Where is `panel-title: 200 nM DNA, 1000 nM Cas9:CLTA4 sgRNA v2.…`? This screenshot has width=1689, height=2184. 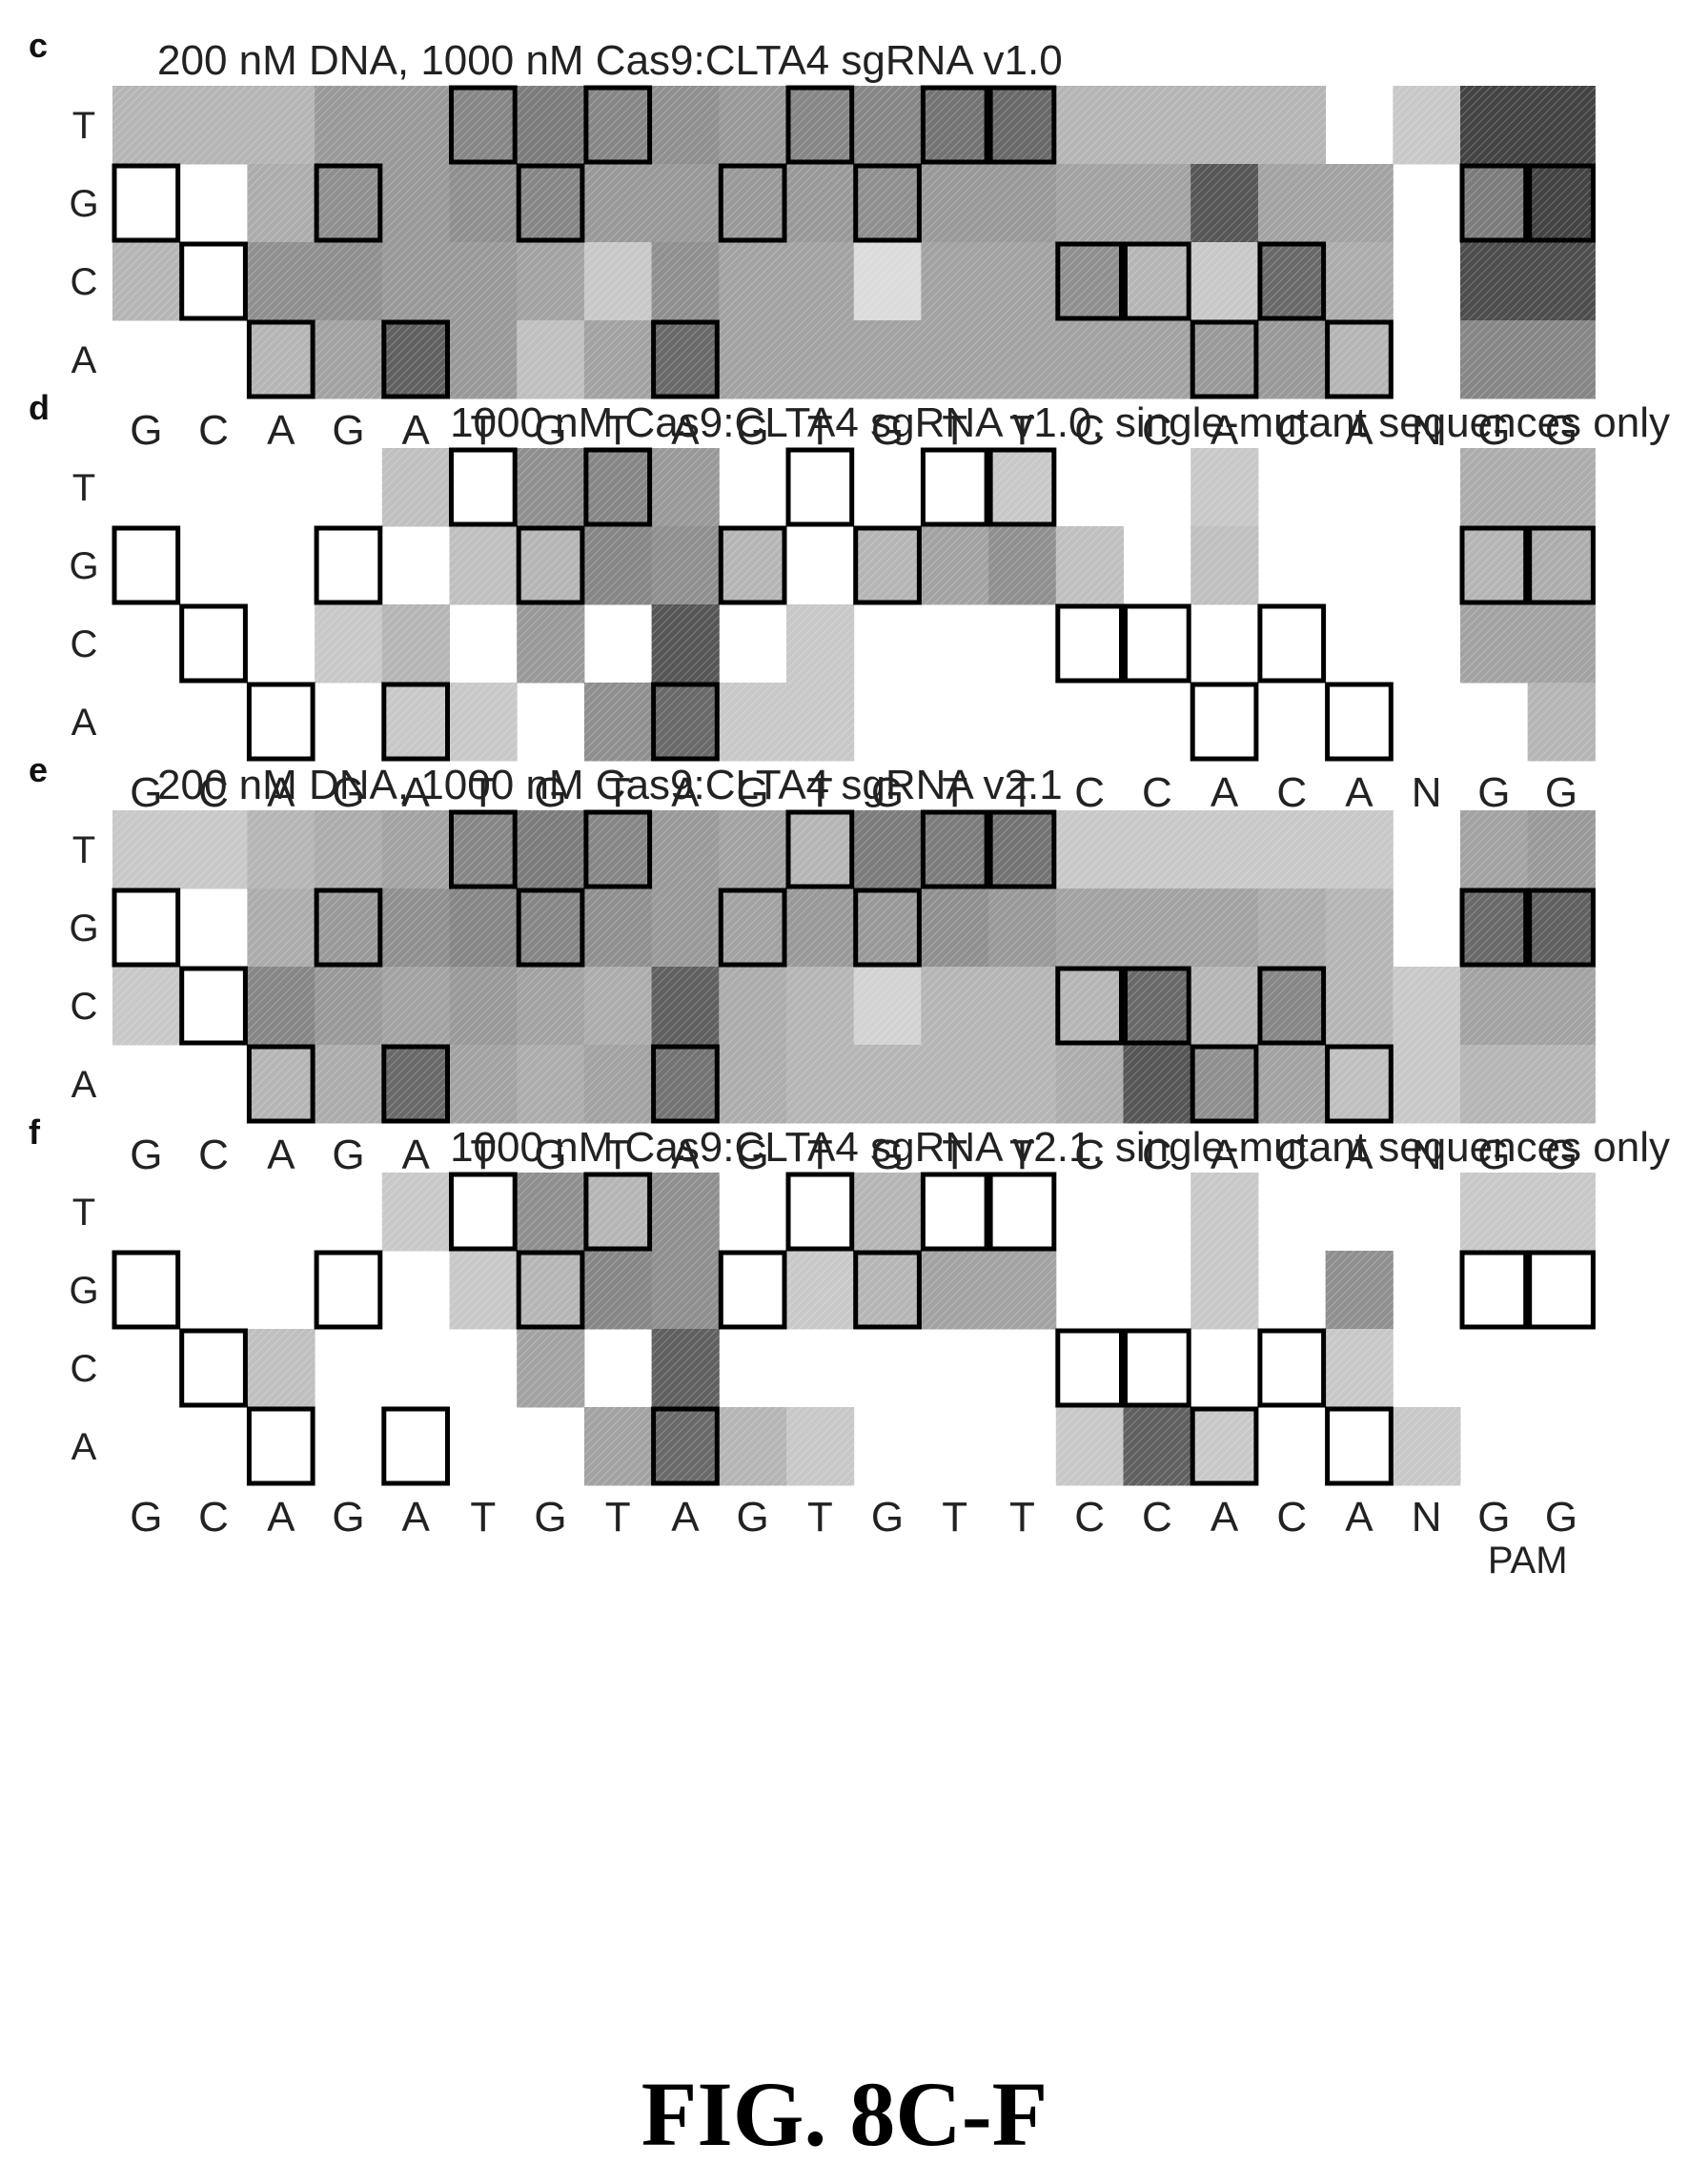
panel-title: 200 nM DNA, 1000 nM Cas9:CLTA4 sgRNA v2.… is located at coordinates (610, 785).